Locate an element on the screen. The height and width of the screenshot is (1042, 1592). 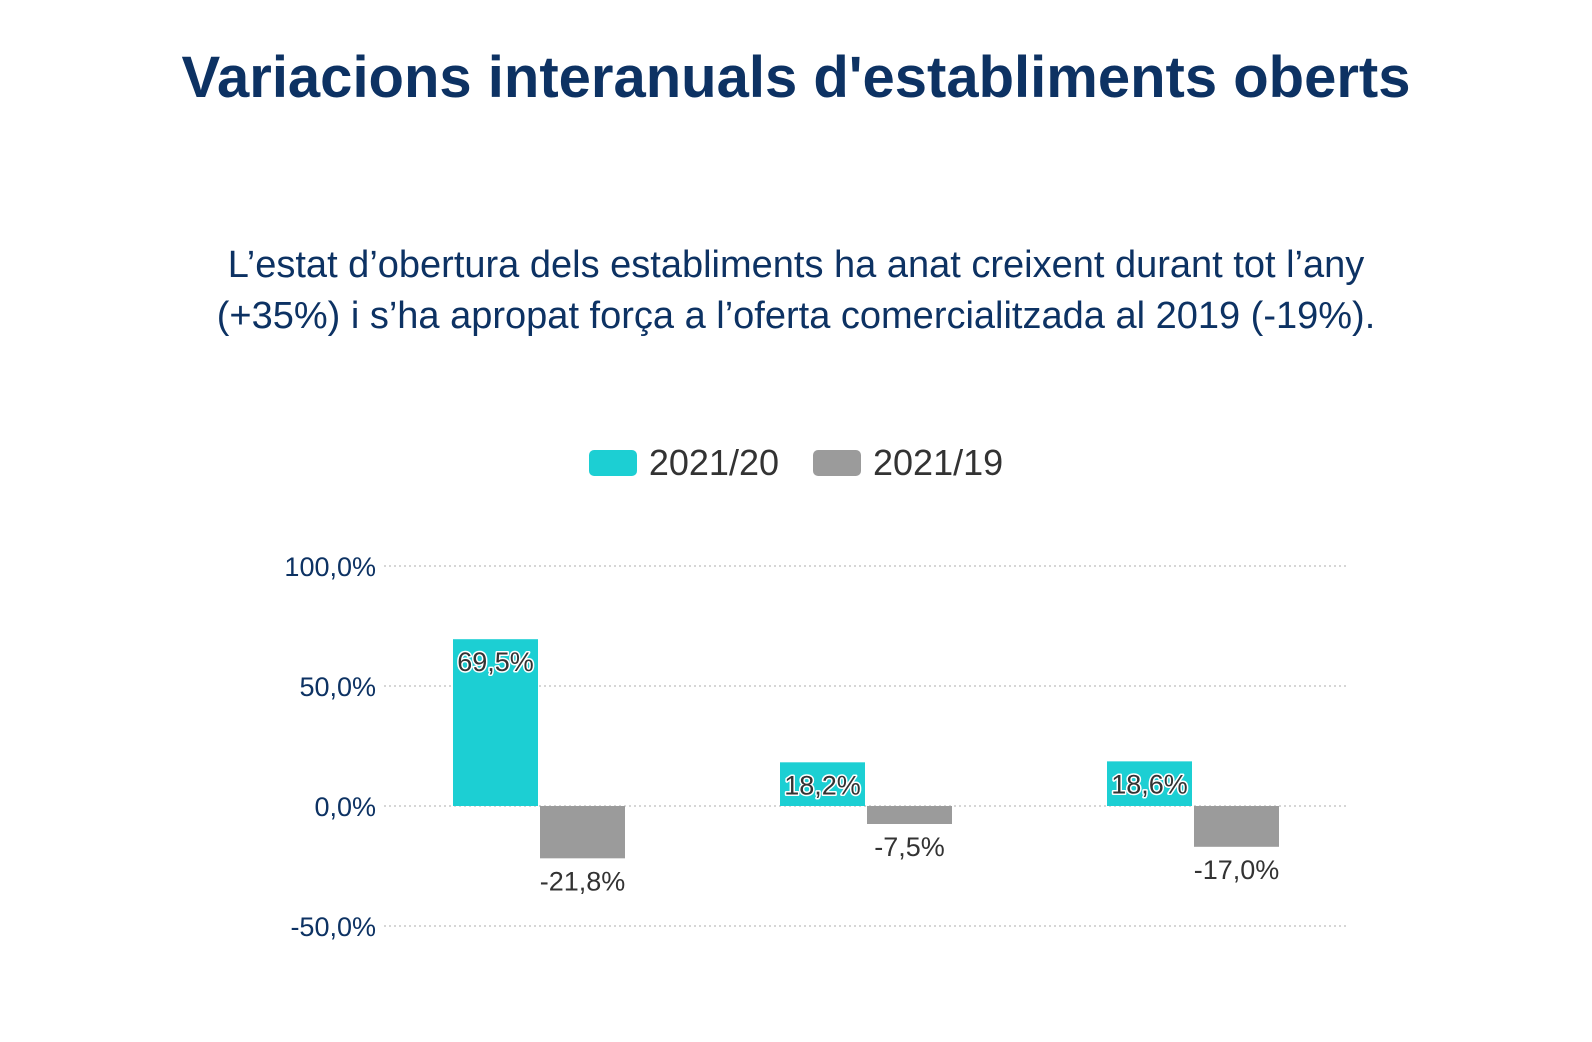
data-label-series-1-2: 18,2% is located at coordinates (822, 785).